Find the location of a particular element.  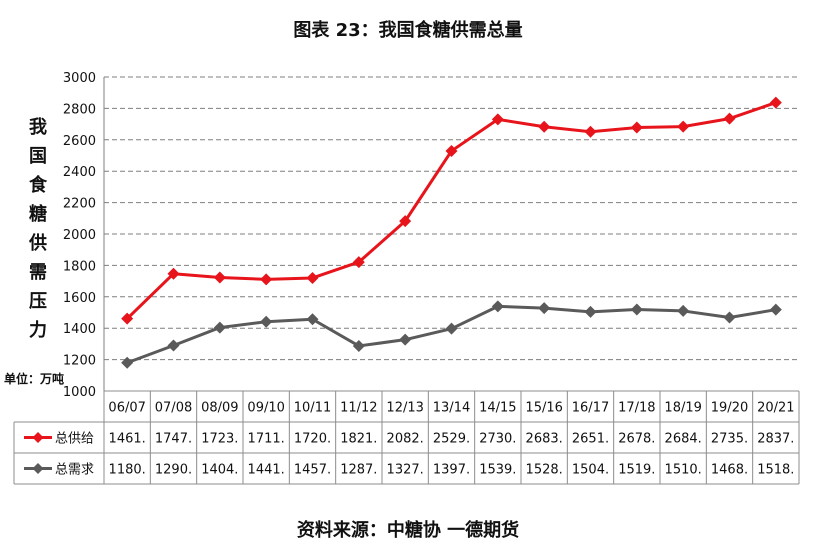

y-axis-label: 我国食糖供需压力 is located at coordinates (38, 229).